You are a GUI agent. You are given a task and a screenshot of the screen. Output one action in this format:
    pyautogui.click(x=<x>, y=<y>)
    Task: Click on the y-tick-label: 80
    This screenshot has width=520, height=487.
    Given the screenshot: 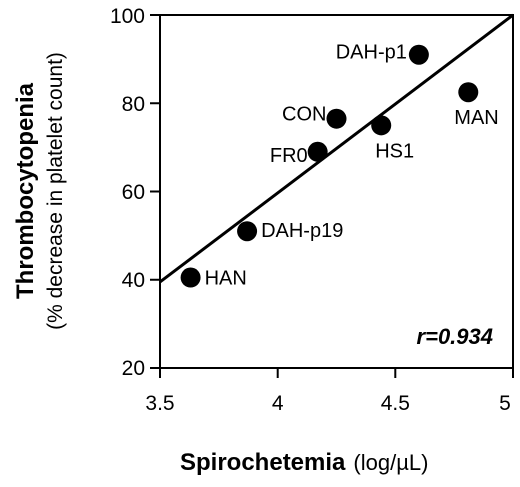 What is the action you would take?
    pyautogui.click(x=133, y=104)
    